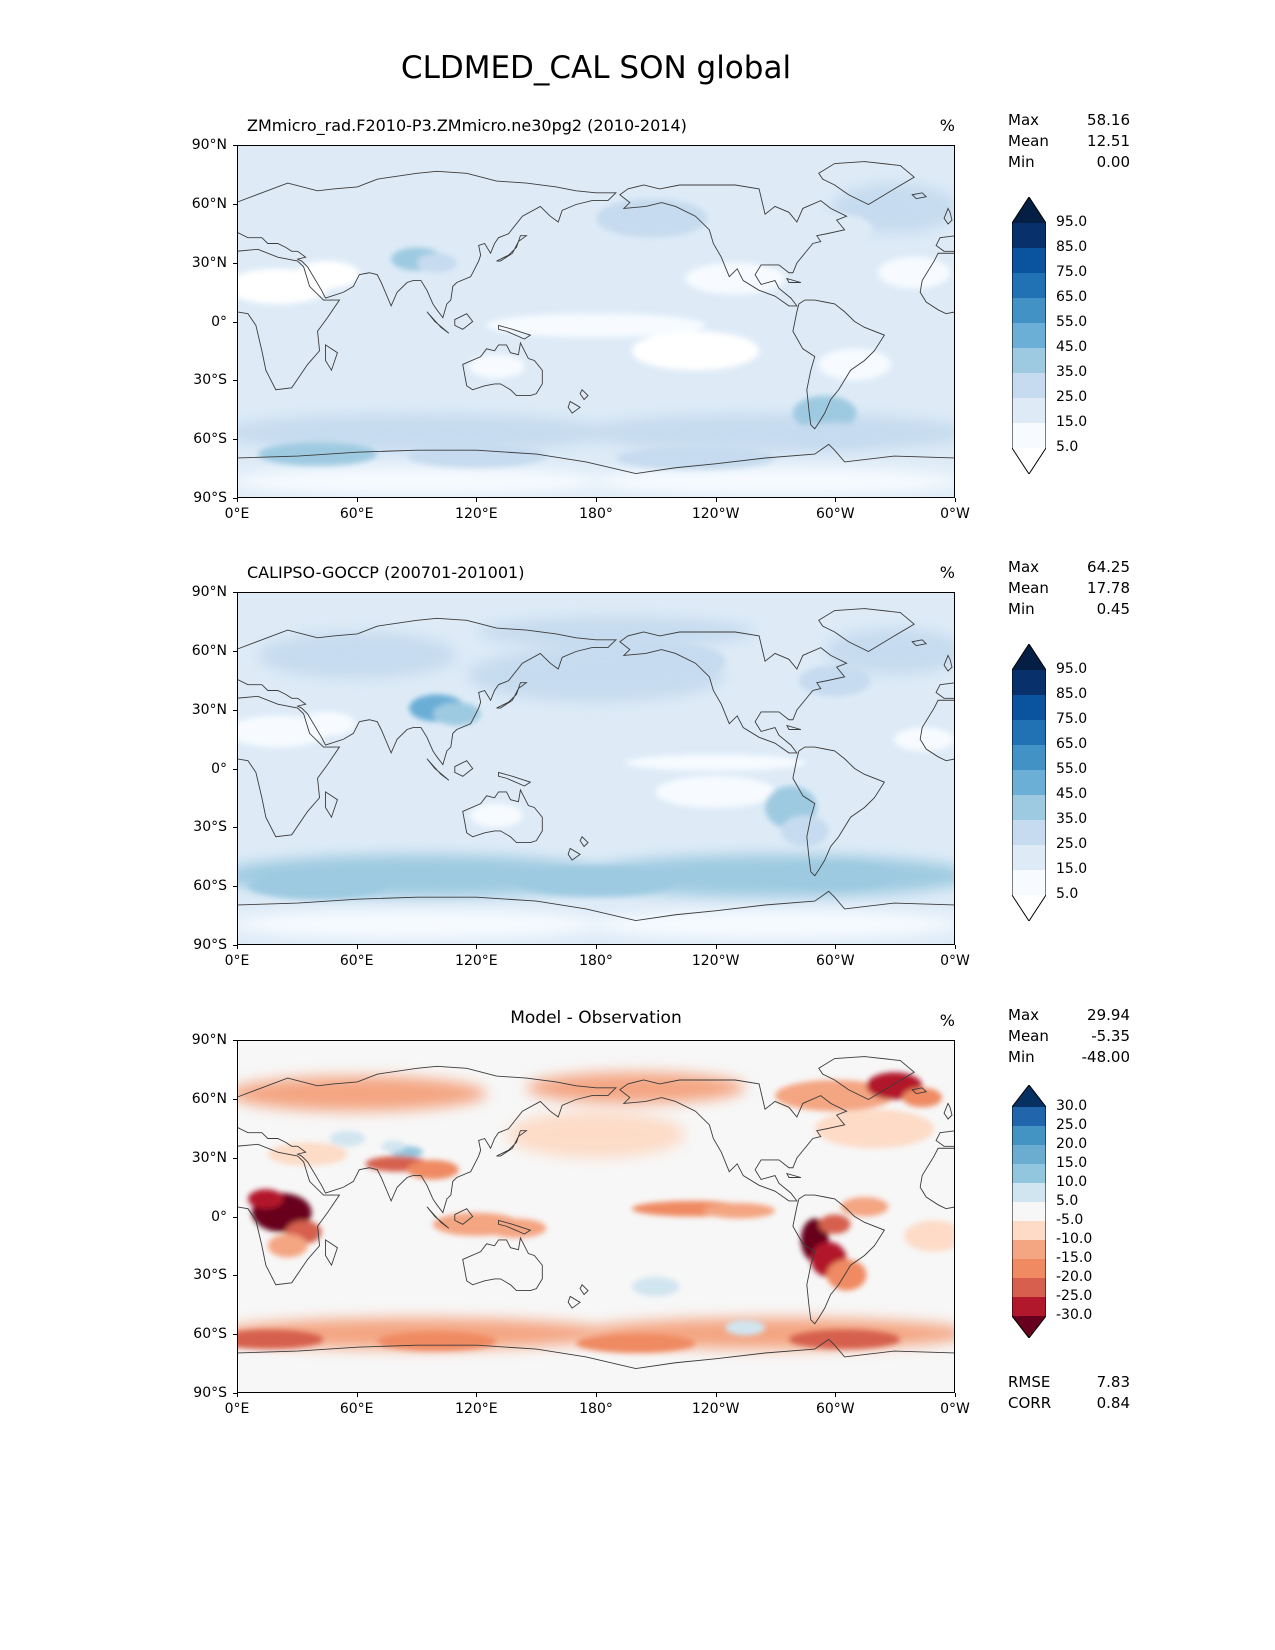 This screenshot has width=1275, height=1650. I want to click on colorbar-tick-label: 75.0, so click(1072, 719).